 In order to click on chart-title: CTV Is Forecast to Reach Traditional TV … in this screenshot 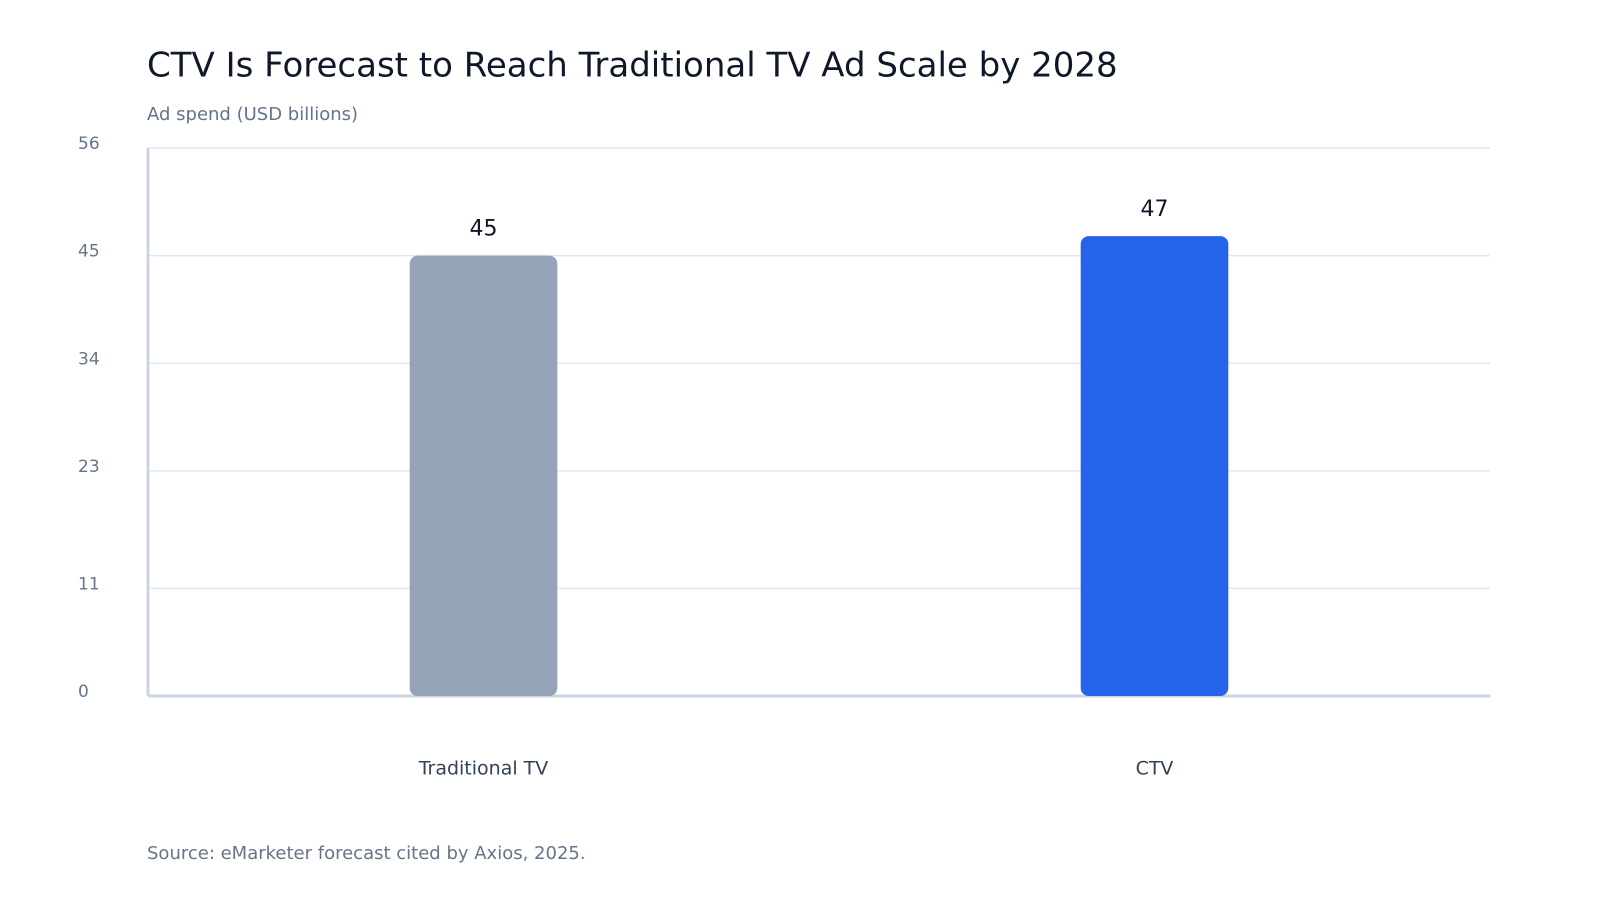, I will do `click(632, 66)`.